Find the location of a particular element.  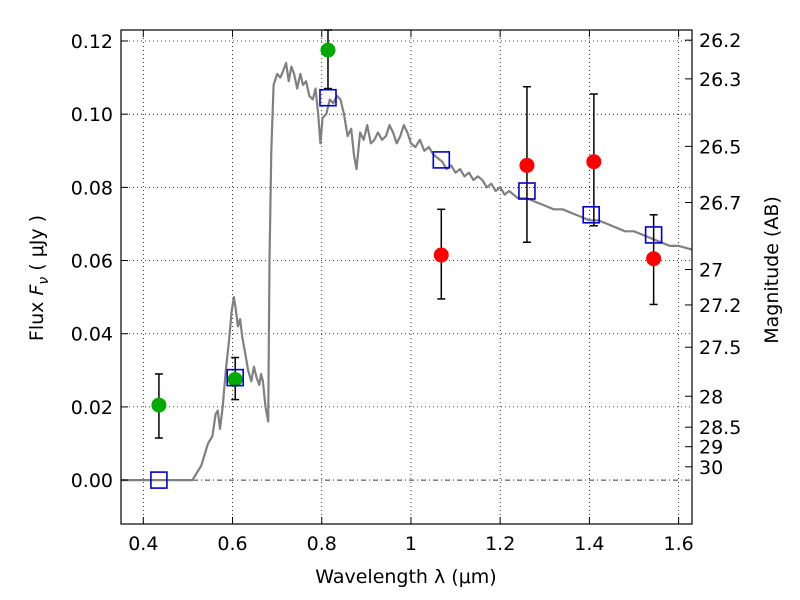

x-axis-label: Wavelength λ (μm) is located at coordinates (405, 577).